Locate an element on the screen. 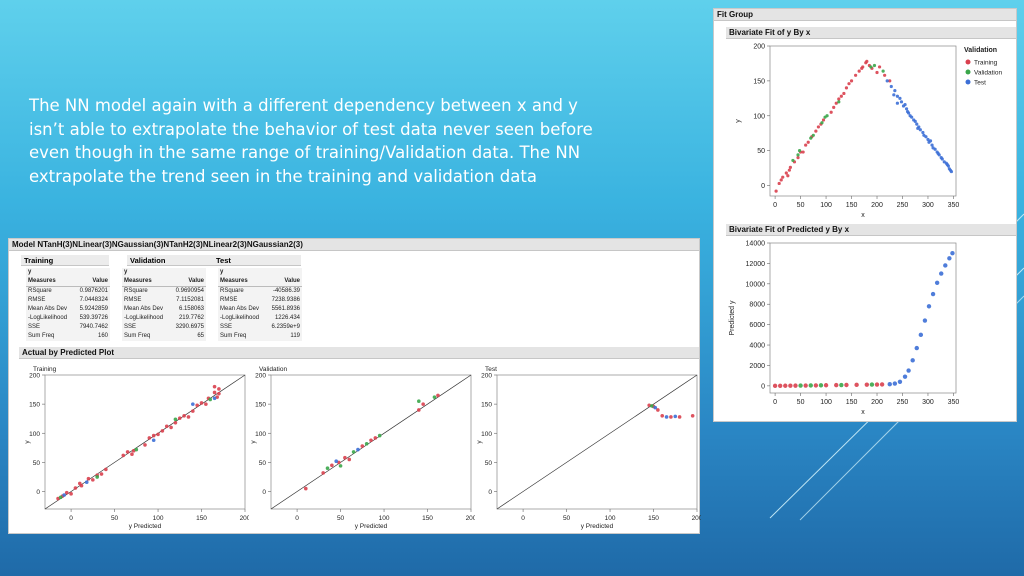 This screenshot has height=576, width=1024. table-row: Mean Abs Dev 6.158063 is located at coordinates (164, 309).